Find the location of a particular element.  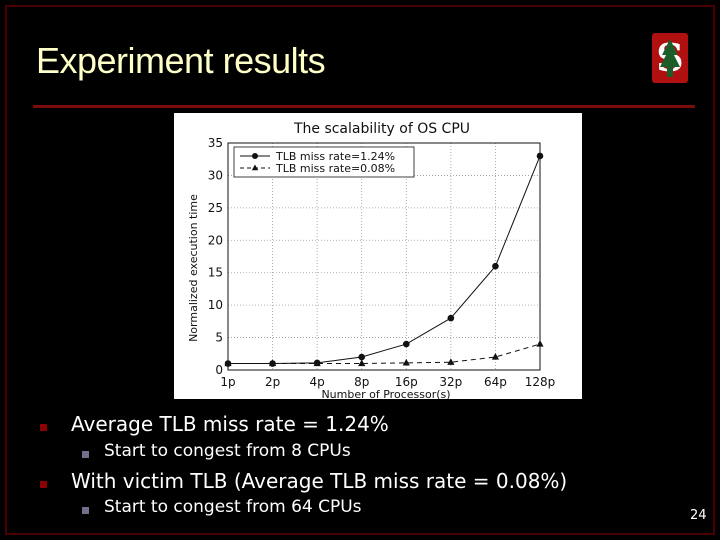

slide-title: Experiment results is located at coordinates (181, 60).